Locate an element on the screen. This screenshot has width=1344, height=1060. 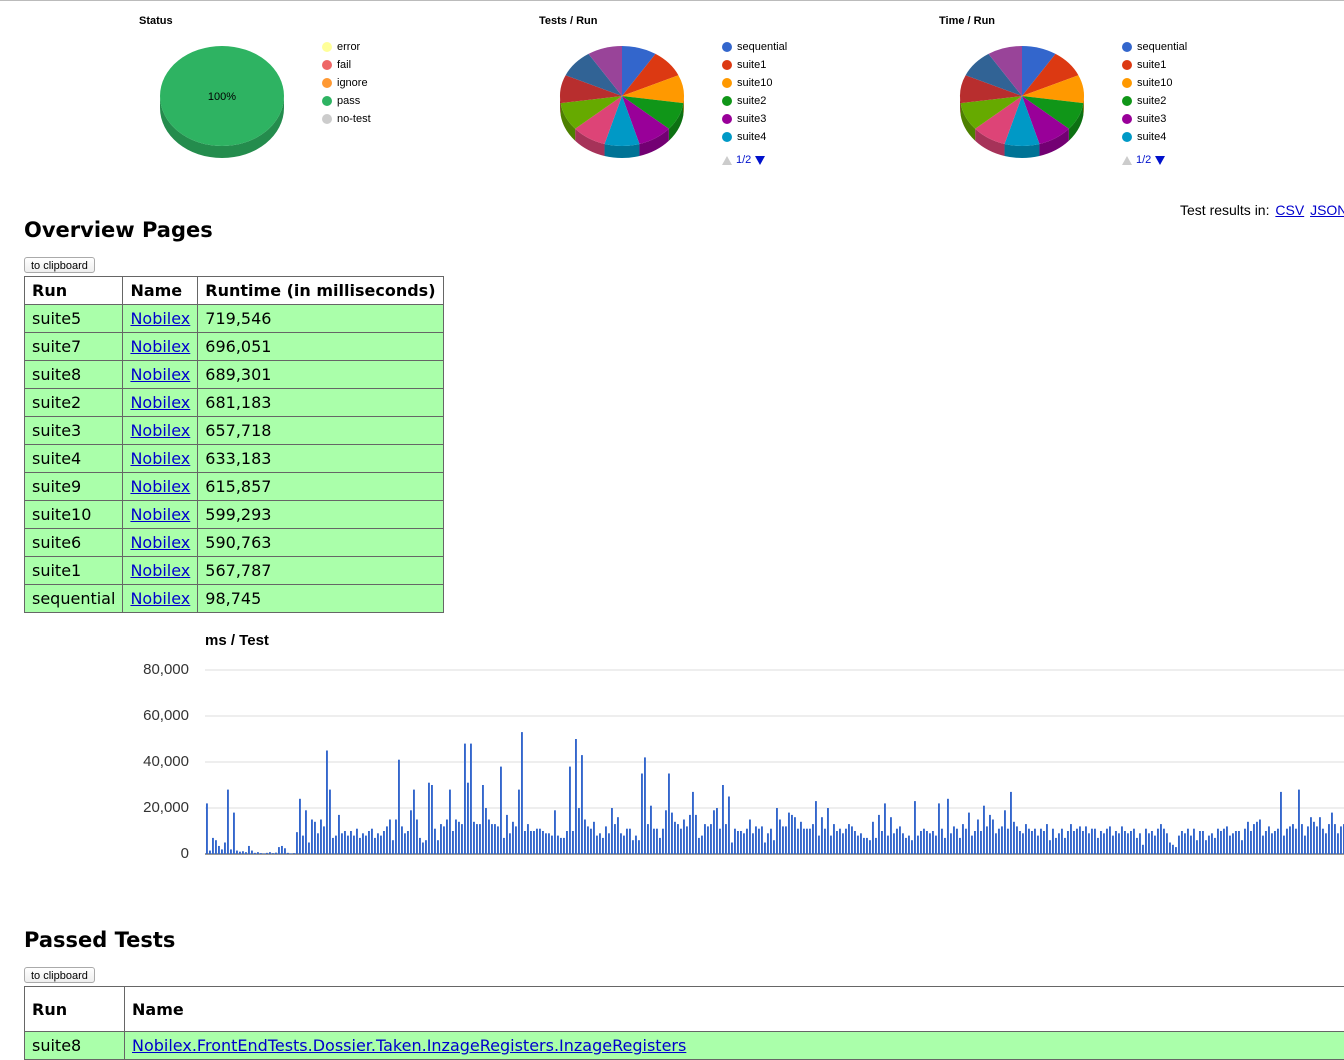
legend-item-ignore: ignore is located at coordinates (346, 83).